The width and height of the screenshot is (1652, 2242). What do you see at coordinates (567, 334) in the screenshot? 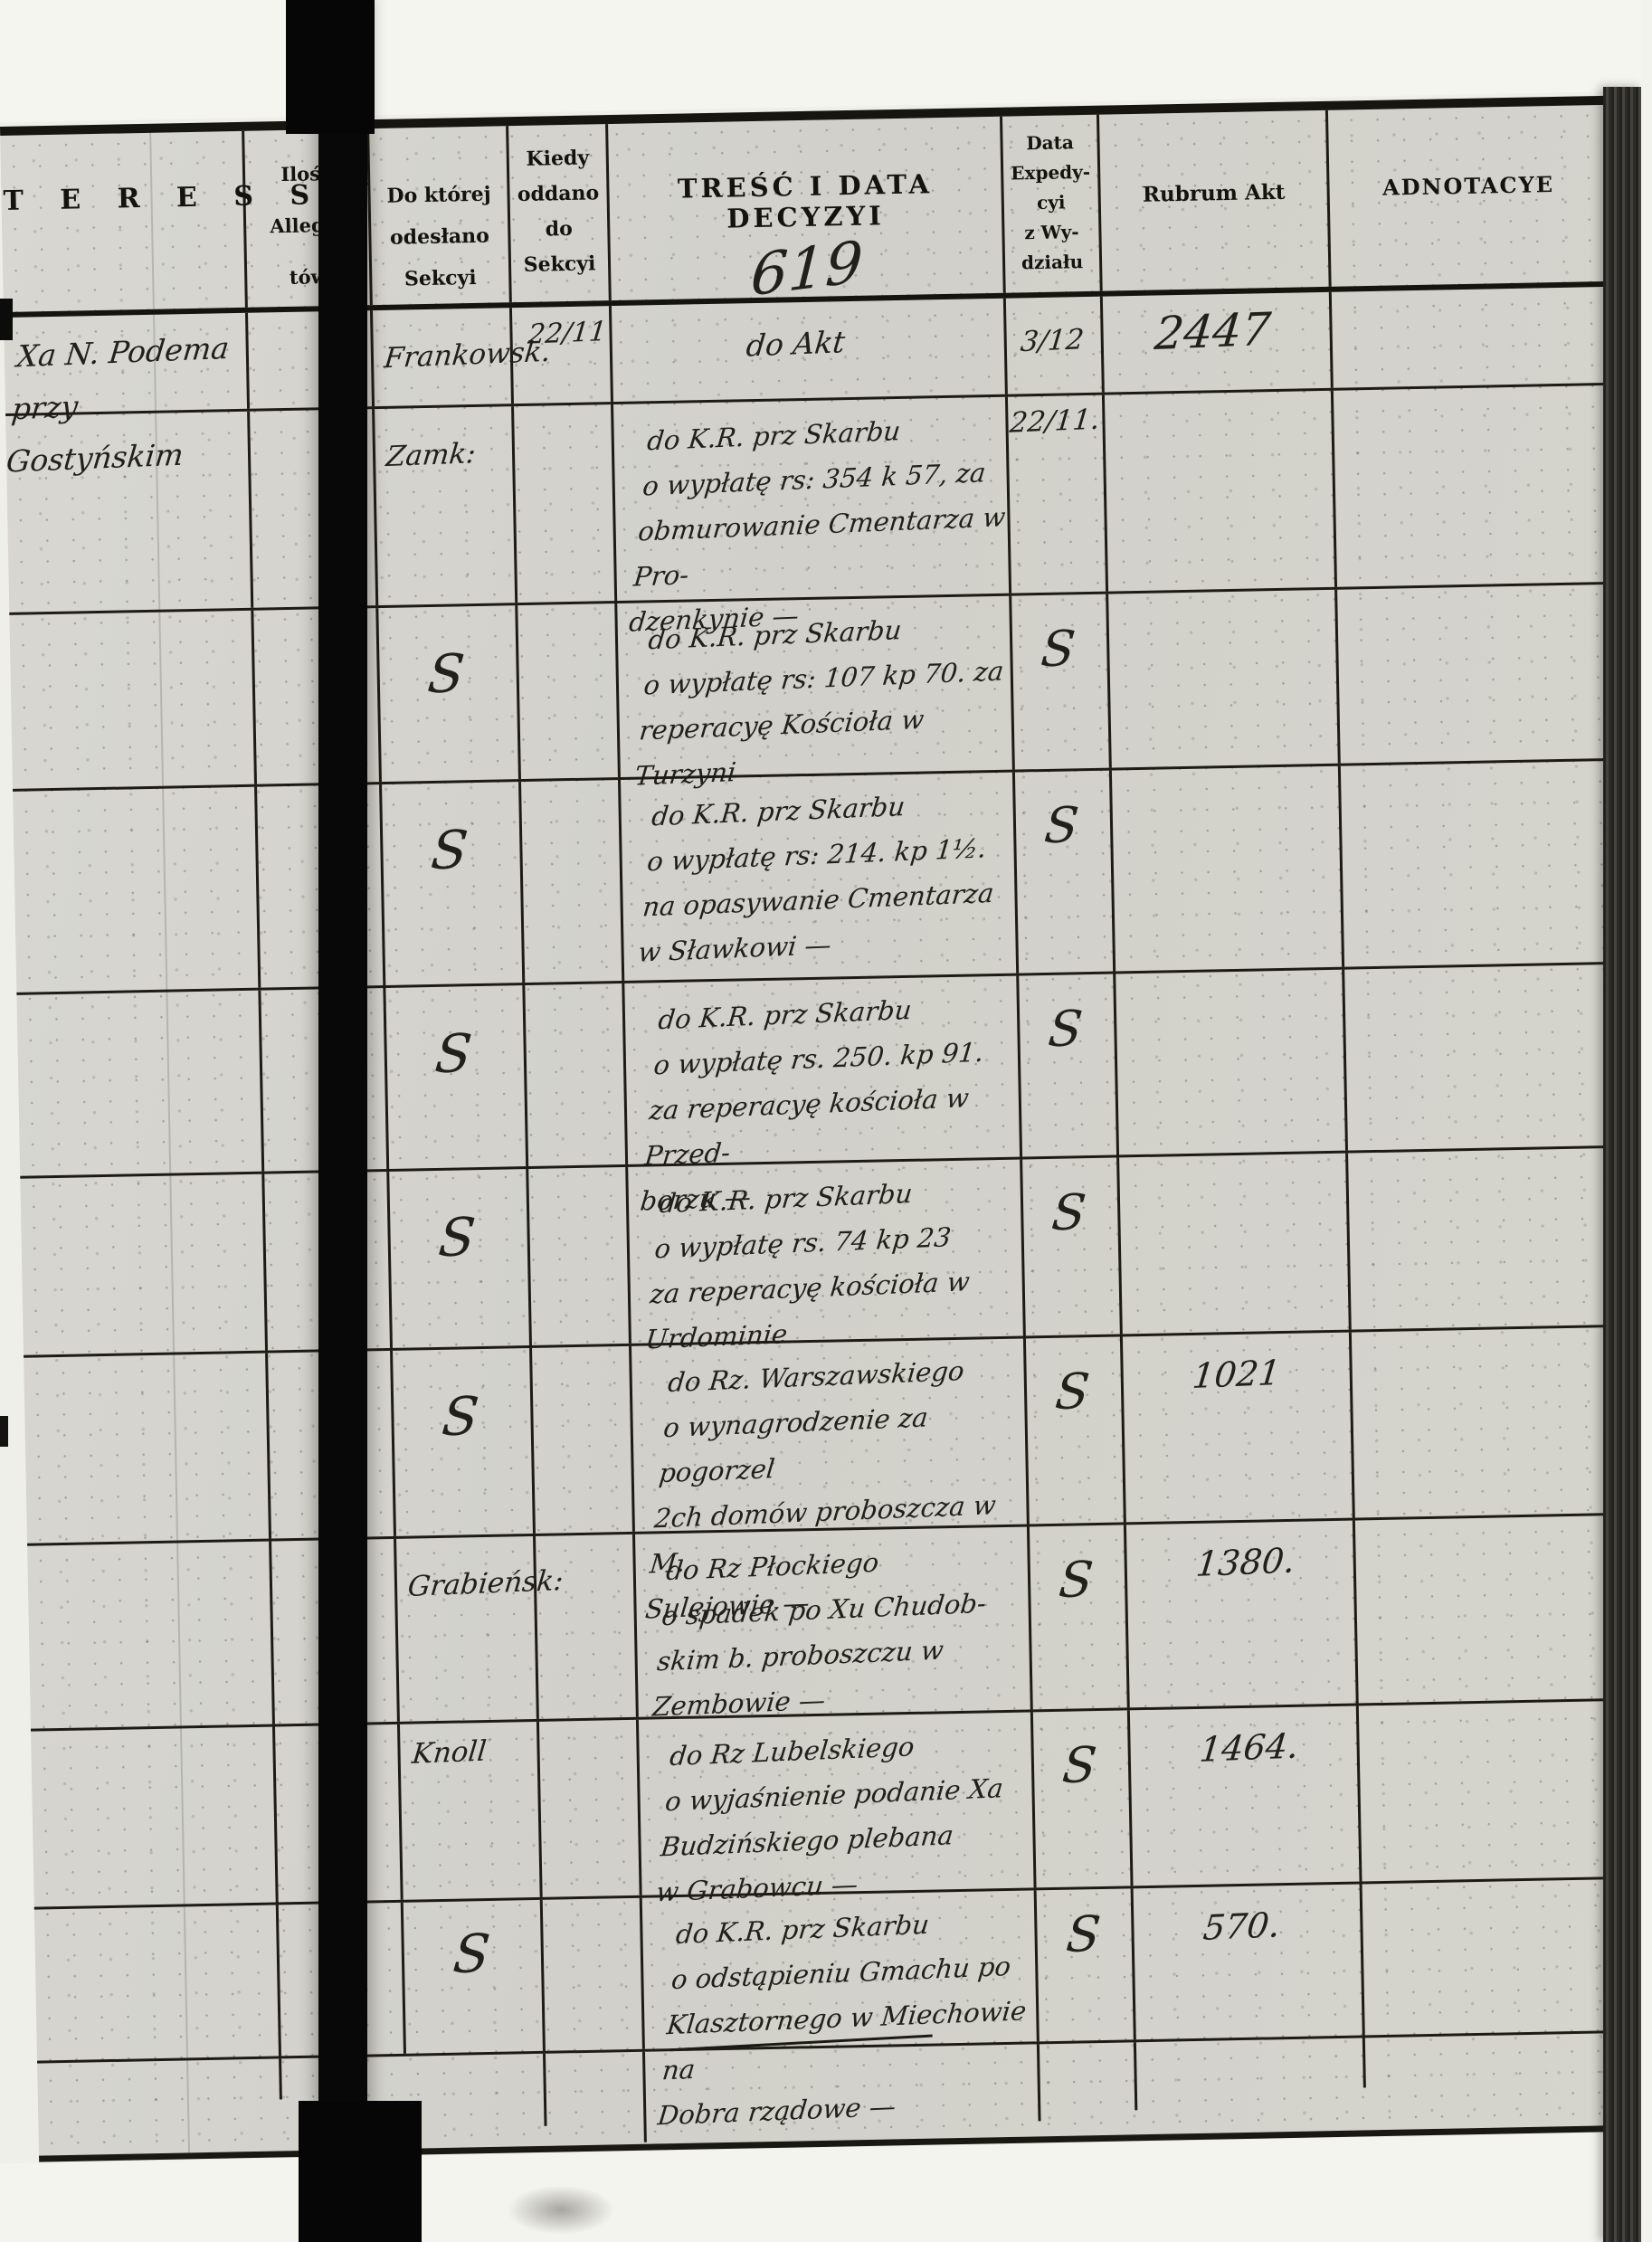
I see `entry-date-given: 22/11` at bounding box center [567, 334].